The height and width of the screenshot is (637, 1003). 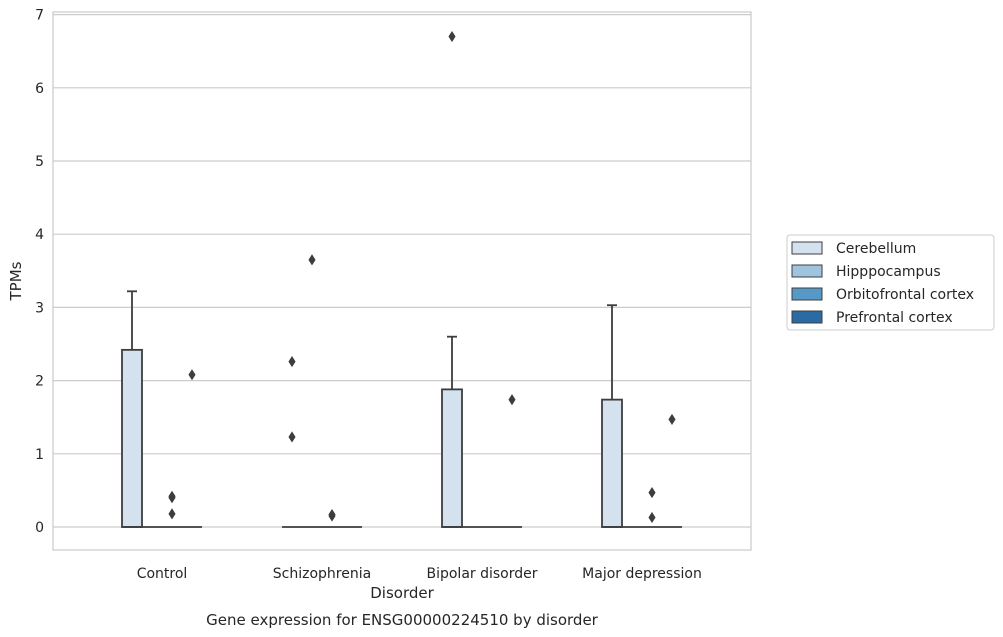 I want to click on y-tick-label: 5, so click(x=39, y=162).